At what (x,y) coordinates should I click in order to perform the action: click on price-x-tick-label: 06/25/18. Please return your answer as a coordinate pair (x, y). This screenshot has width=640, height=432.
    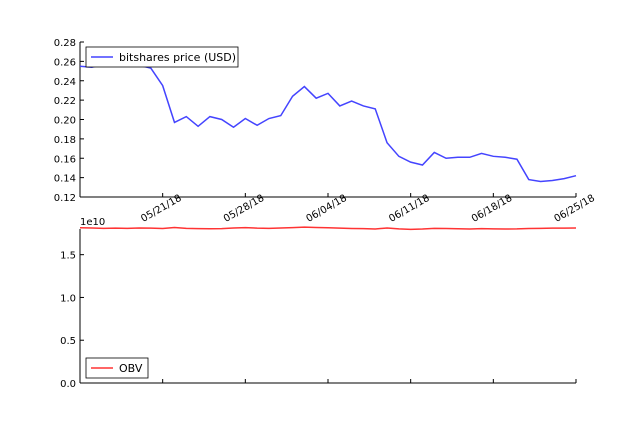
    Looking at the image, I should click on (575, 209).